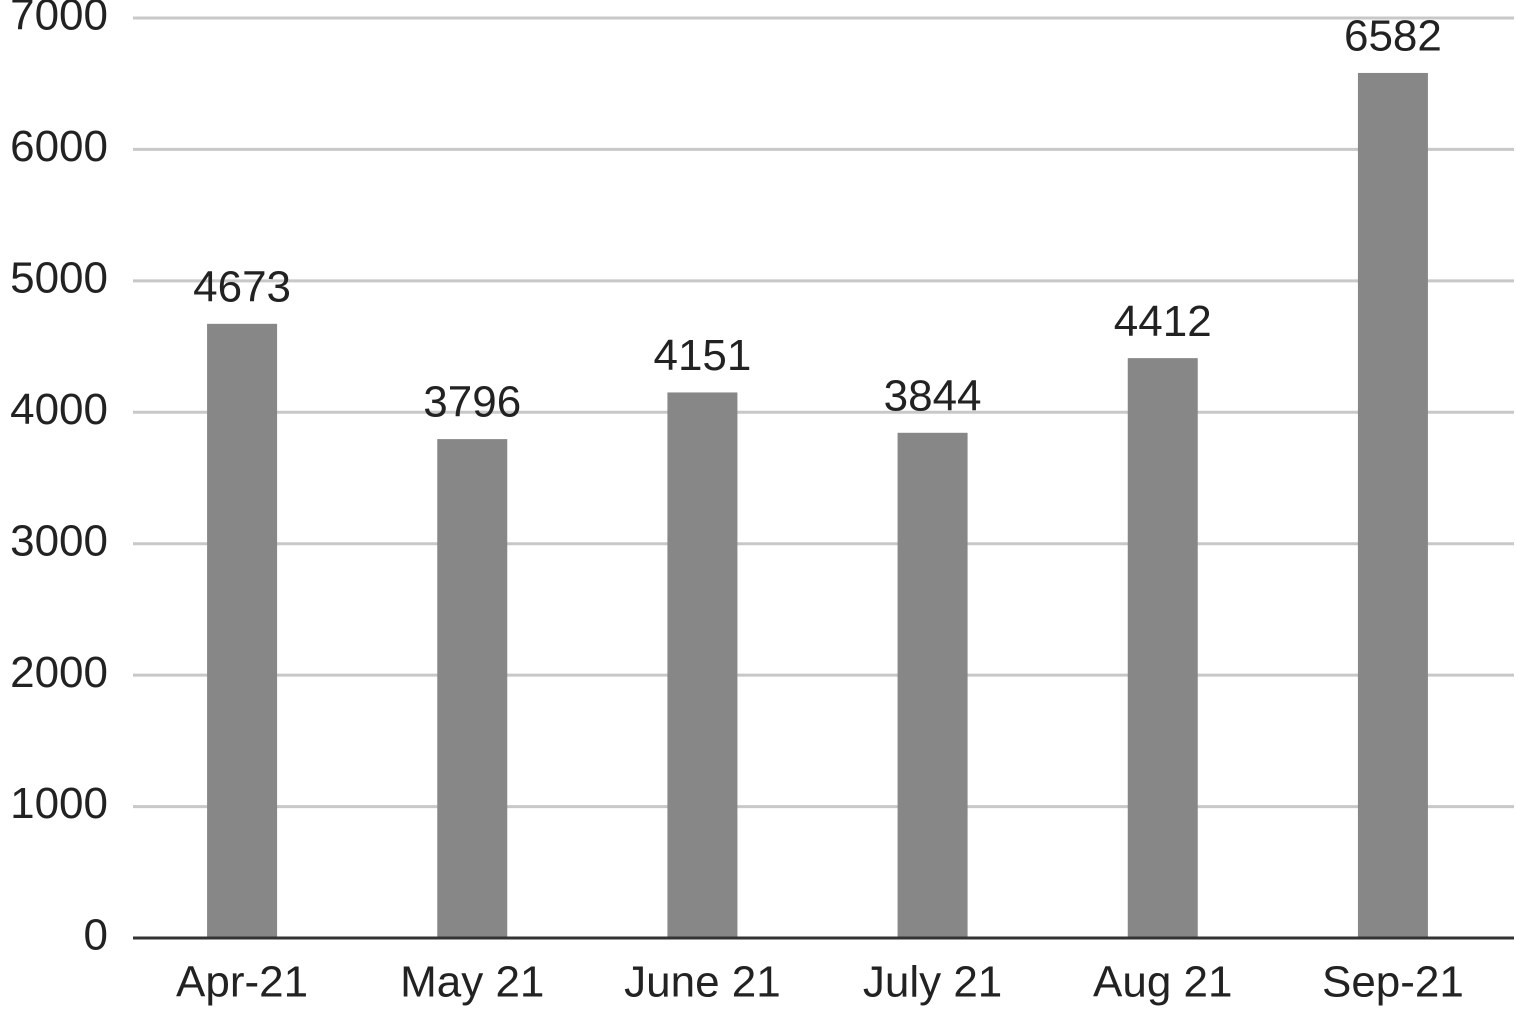 The height and width of the screenshot is (1014, 1516). I want to click on y-tick-label: 0, so click(96, 935).